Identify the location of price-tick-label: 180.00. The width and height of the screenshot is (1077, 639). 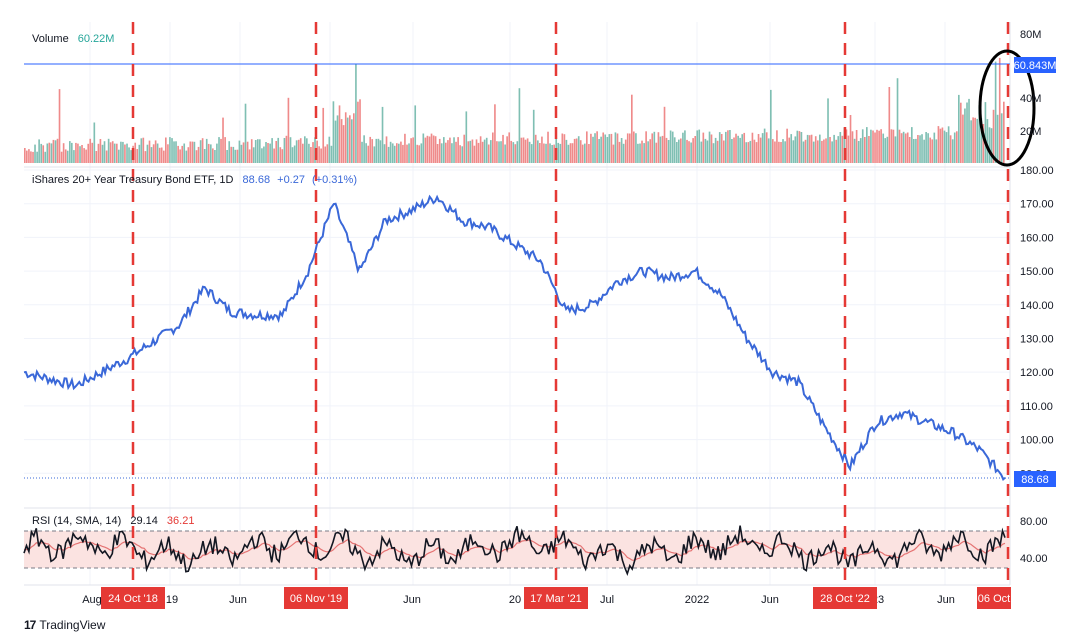
(1037, 171).